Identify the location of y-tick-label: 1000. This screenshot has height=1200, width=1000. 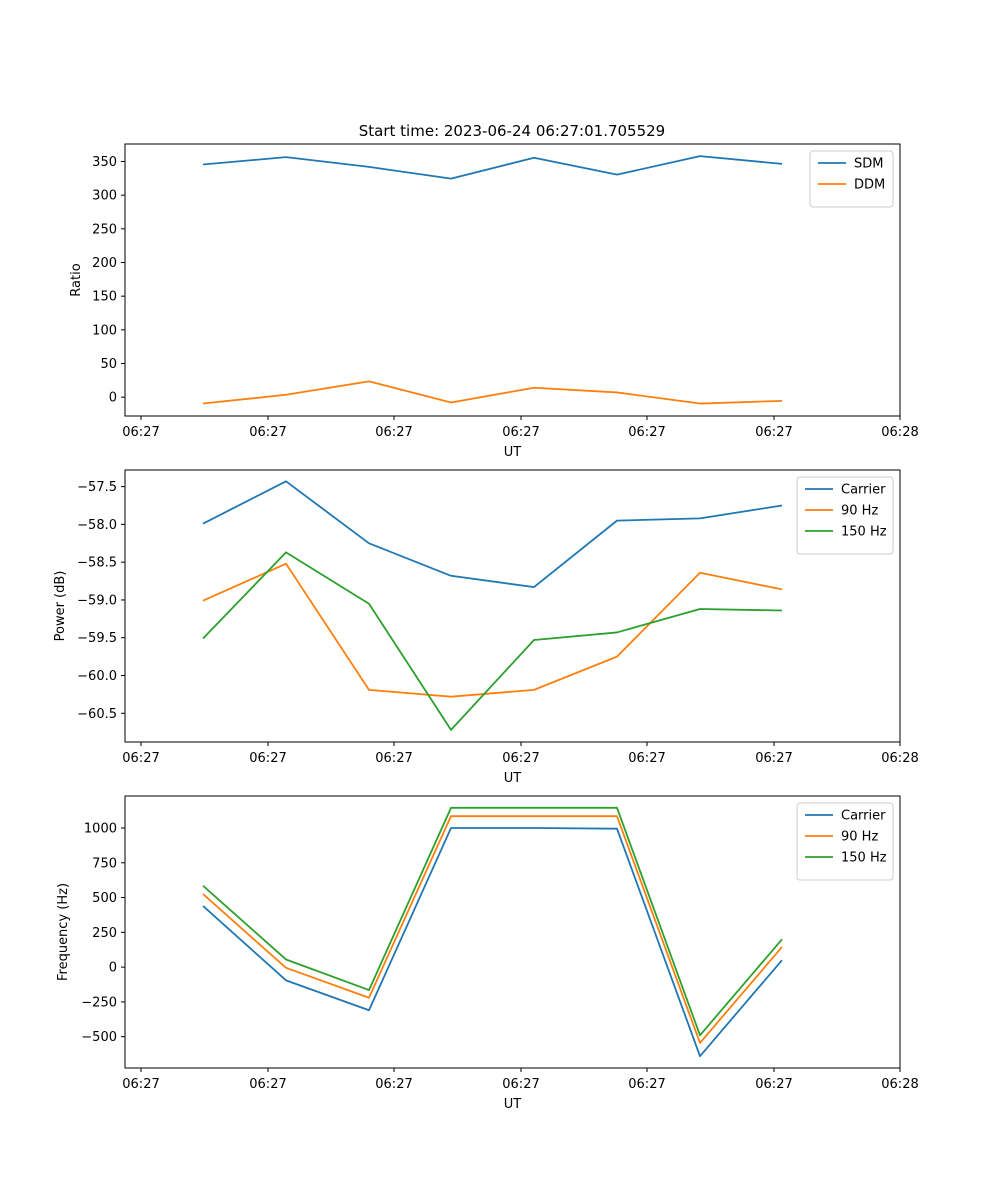
(100, 829).